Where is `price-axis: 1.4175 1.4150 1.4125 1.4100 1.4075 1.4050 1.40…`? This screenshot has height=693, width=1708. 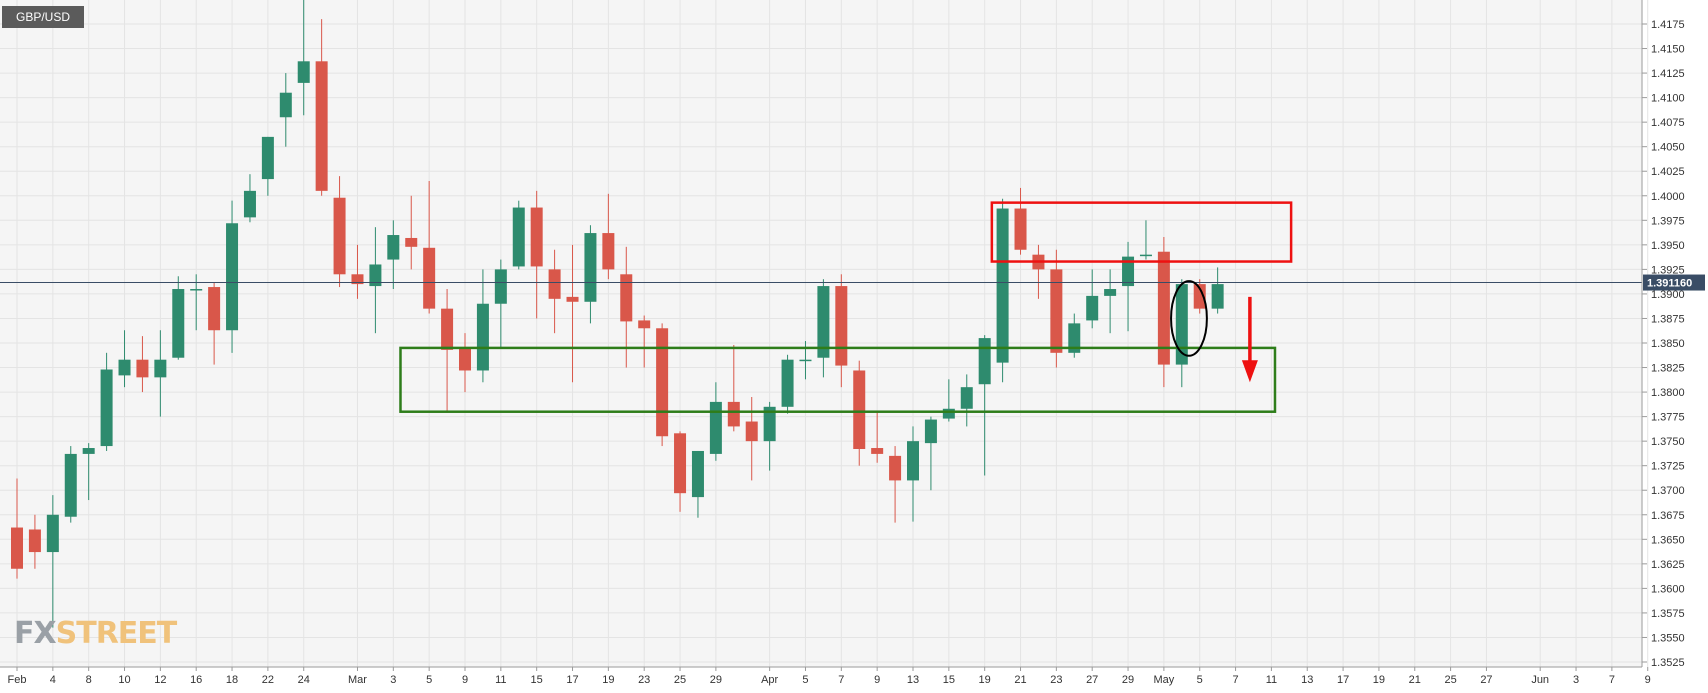
price-axis: 1.4175 1.4150 1.4125 1.4100 1.4075 1.4050 1.40… is located at coordinates (1663, 344).